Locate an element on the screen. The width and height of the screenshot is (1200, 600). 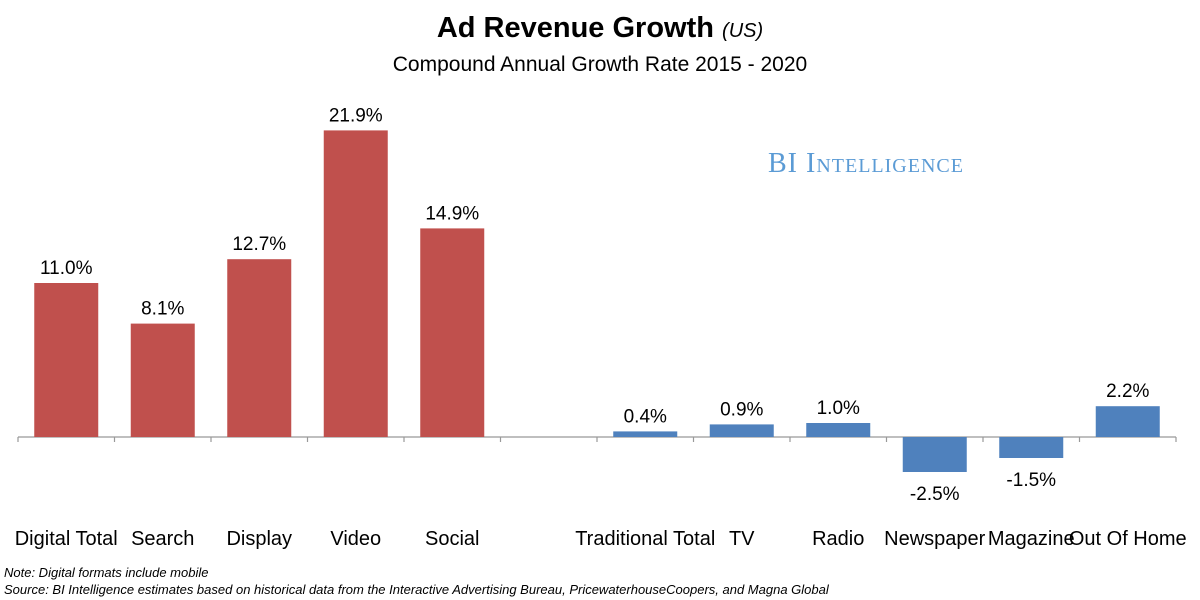
category-label: TV is located at coordinates (742, 539).